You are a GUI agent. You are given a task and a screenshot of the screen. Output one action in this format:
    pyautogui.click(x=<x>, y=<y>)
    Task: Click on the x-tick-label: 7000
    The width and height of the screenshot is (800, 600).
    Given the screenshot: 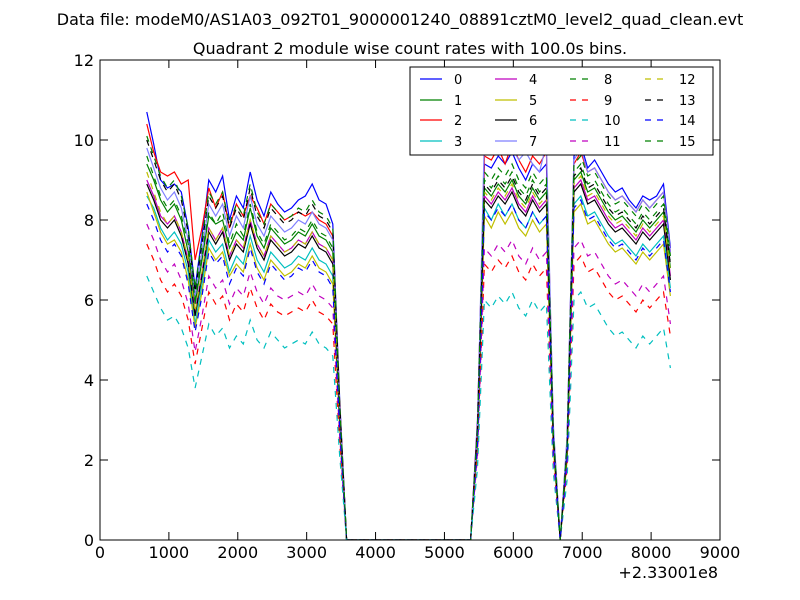 What is the action you would take?
    pyautogui.click(x=582, y=552)
    